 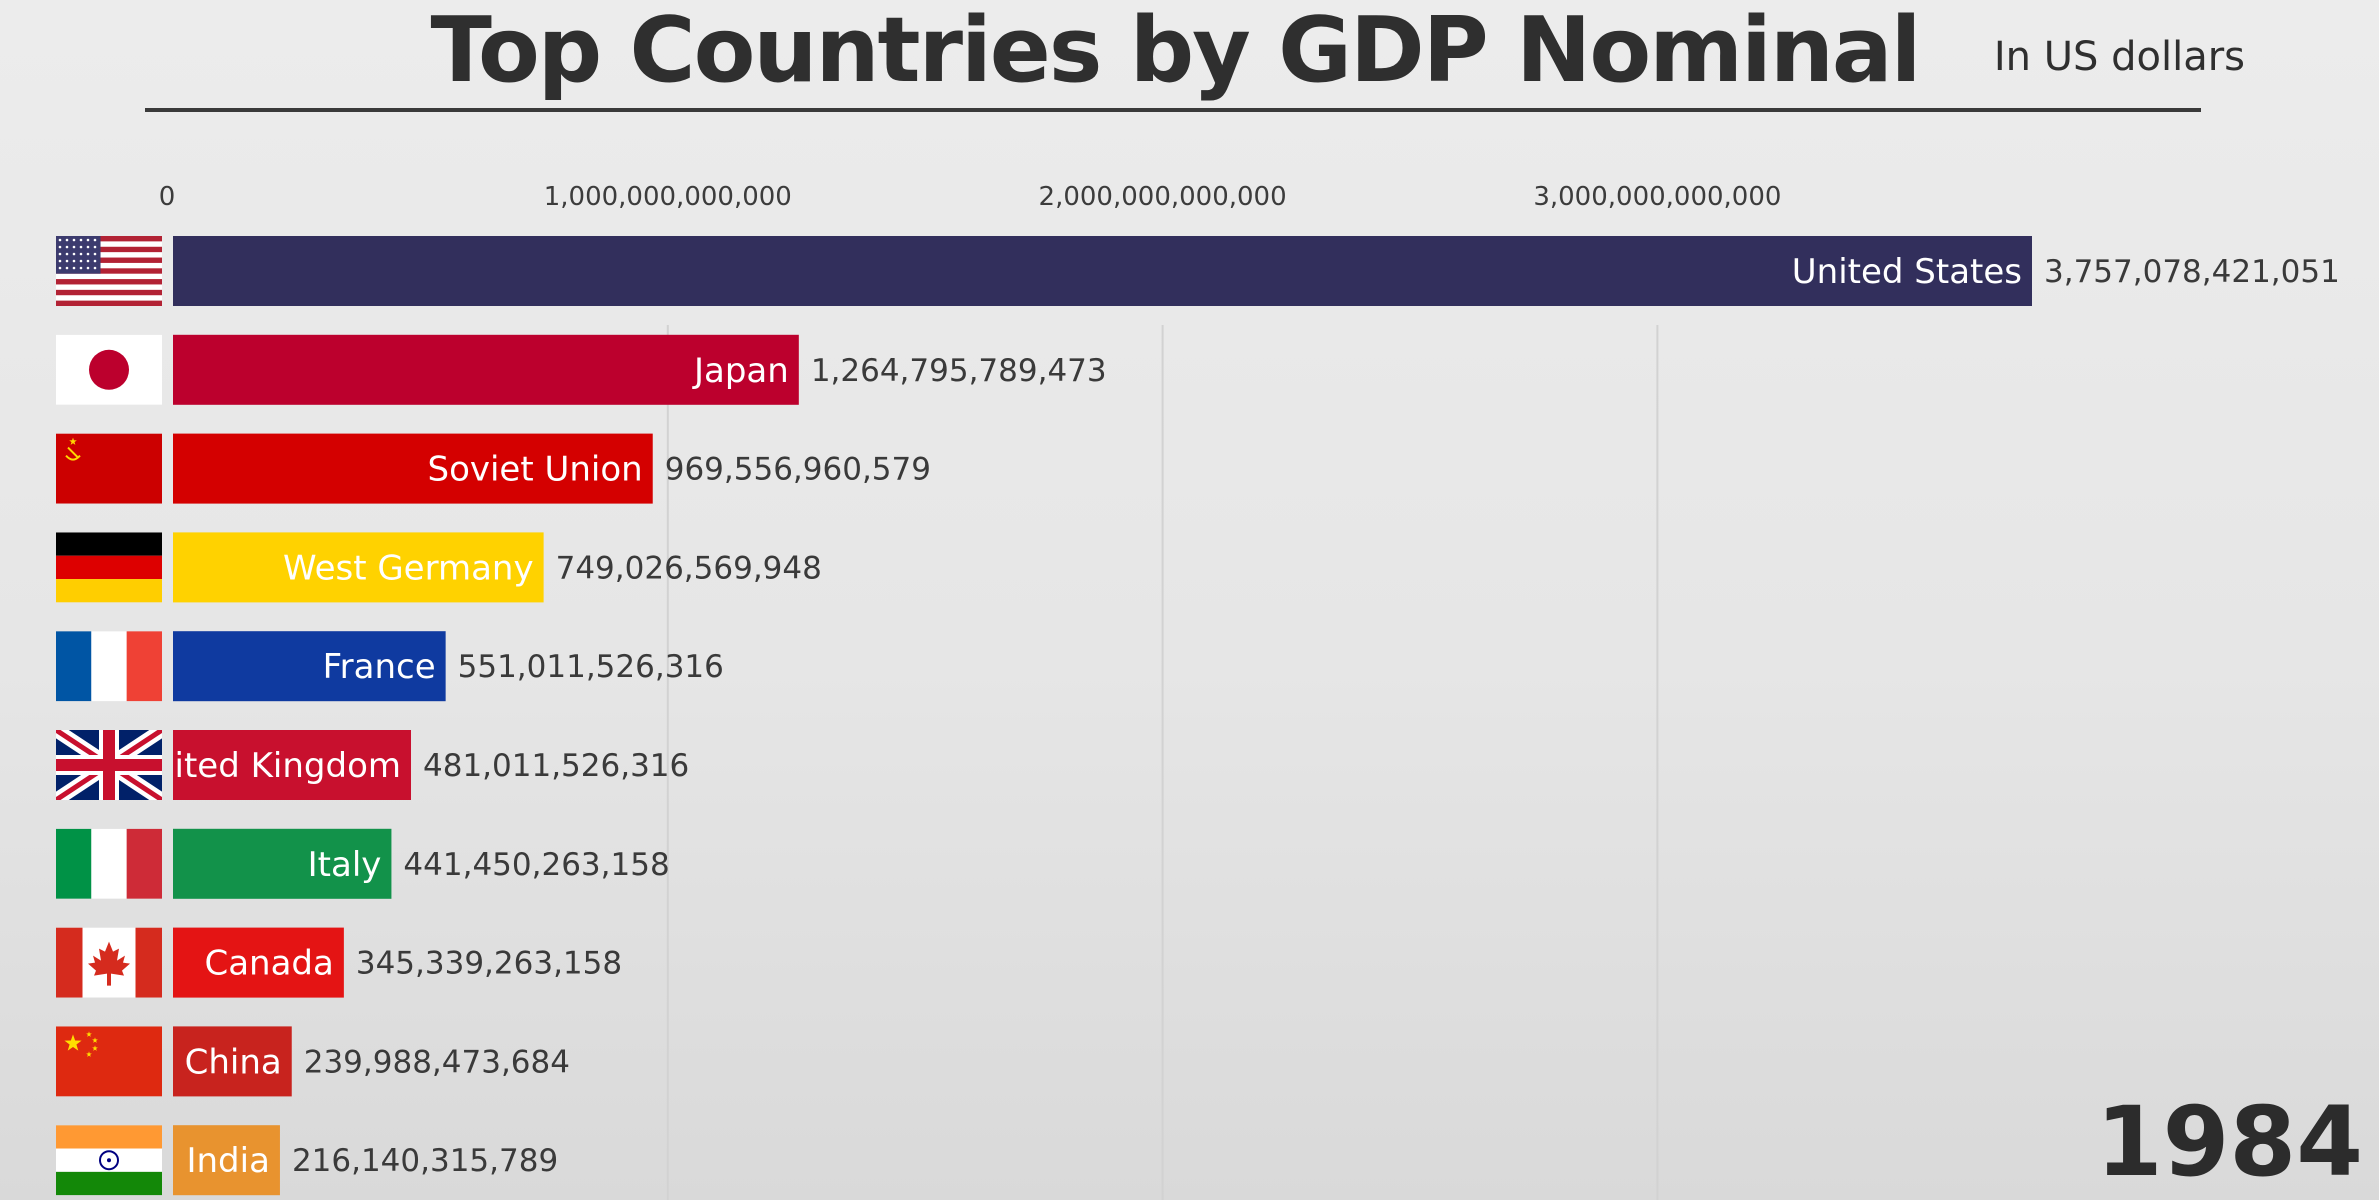 I want to click on bar-row-india: India 216,140,315,789, so click(x=307, y=1160).